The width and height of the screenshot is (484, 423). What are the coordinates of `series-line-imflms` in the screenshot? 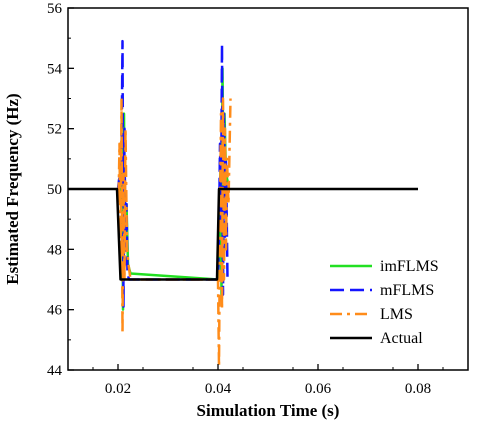 It's located at (173, 189).